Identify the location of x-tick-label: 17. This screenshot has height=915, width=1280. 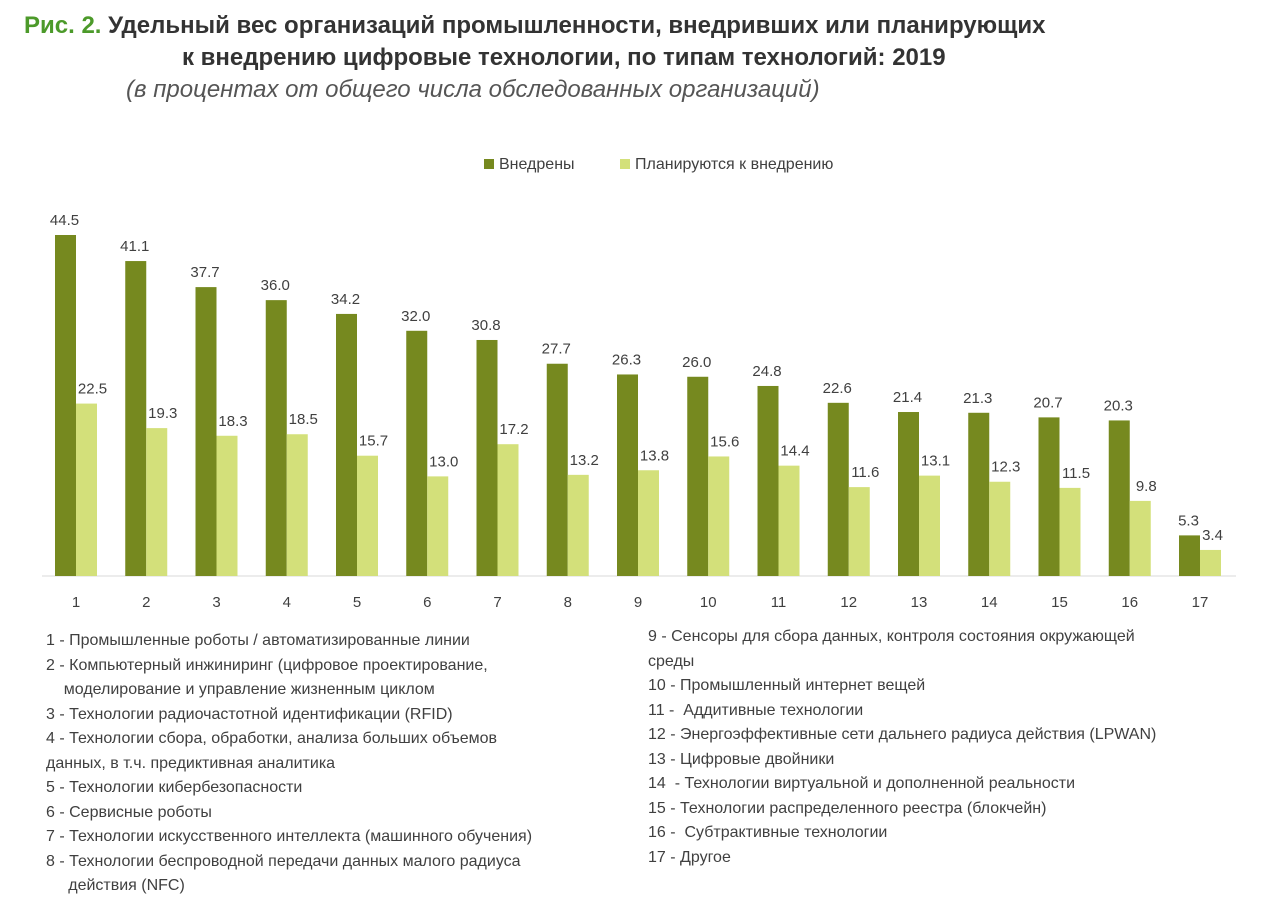
(1200, 602).